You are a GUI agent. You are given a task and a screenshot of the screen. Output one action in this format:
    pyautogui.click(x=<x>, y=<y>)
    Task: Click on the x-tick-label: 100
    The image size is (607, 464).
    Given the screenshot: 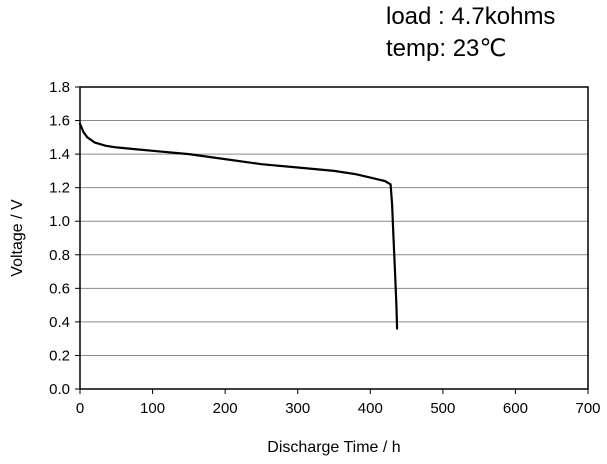 What is the action you would take?
    pyautogui.click(x=152, y=408)
    